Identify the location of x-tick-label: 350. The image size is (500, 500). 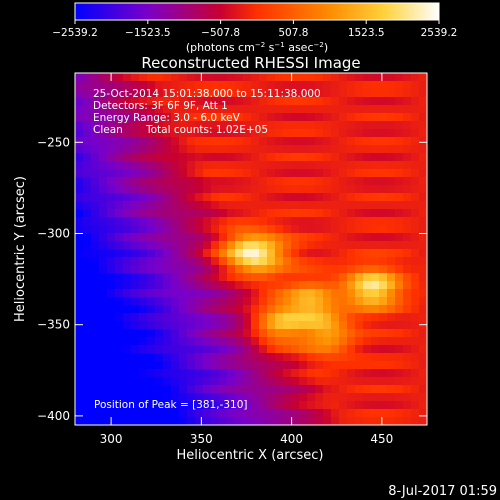
(201, 439).